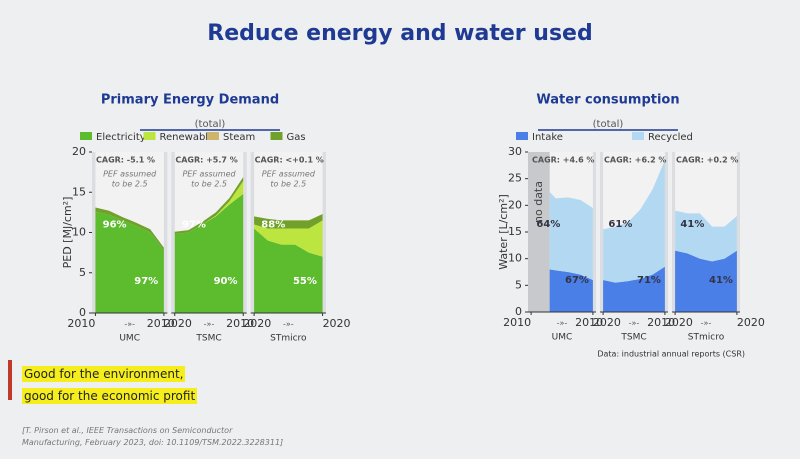 This screenshot has width=800, height=459. What do you see at coordinates (671, 354) in the screenshot?
I see `source: Data: industrial annual reports (CSR)` at bounding box center [671, 354].